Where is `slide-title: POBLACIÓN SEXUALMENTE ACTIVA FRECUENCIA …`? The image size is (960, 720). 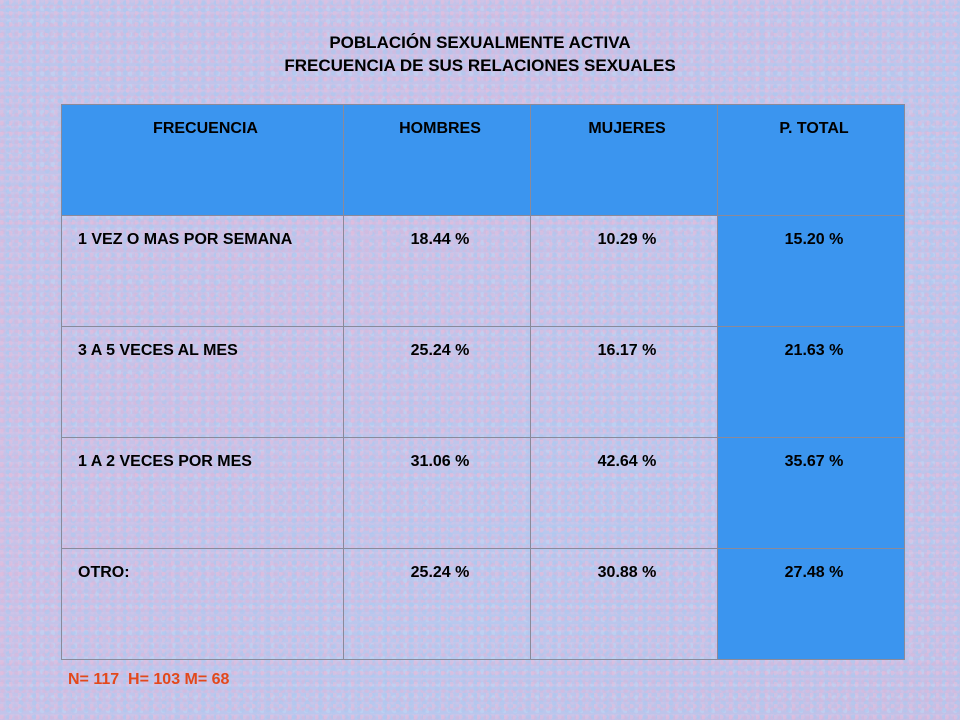
slide-title: POBLACIÓN SEXUALMENTE ACTIVA FRECUENCIA … is located at coordinates (480, 54).